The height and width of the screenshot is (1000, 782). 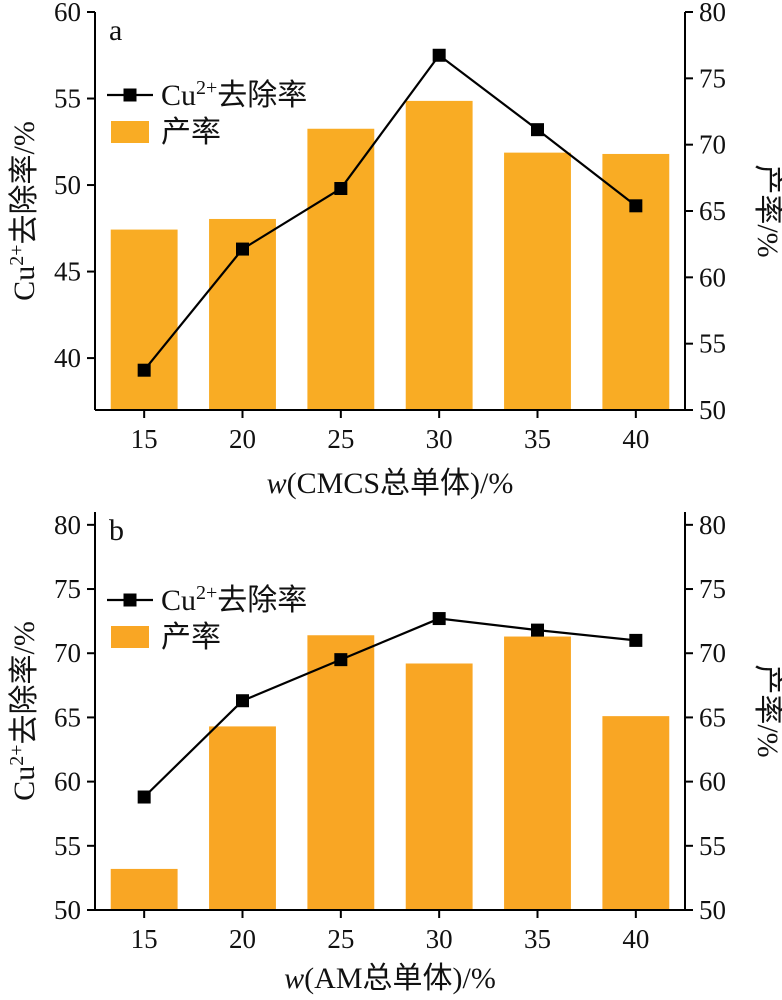 What do you see at coordinates (67, 358) in the screenshot?
I see `y-left-tick-label-40: 40` at bounding box center [67, 358].